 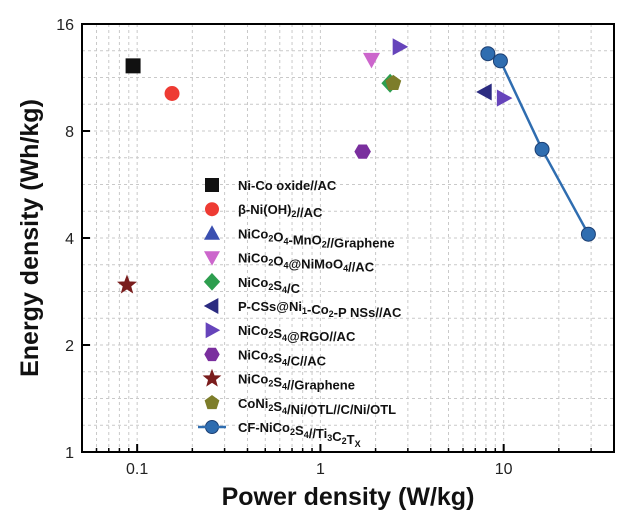 I want to click on legend-item: NiCo2S4/C//AC, so click(x=265, y=357).